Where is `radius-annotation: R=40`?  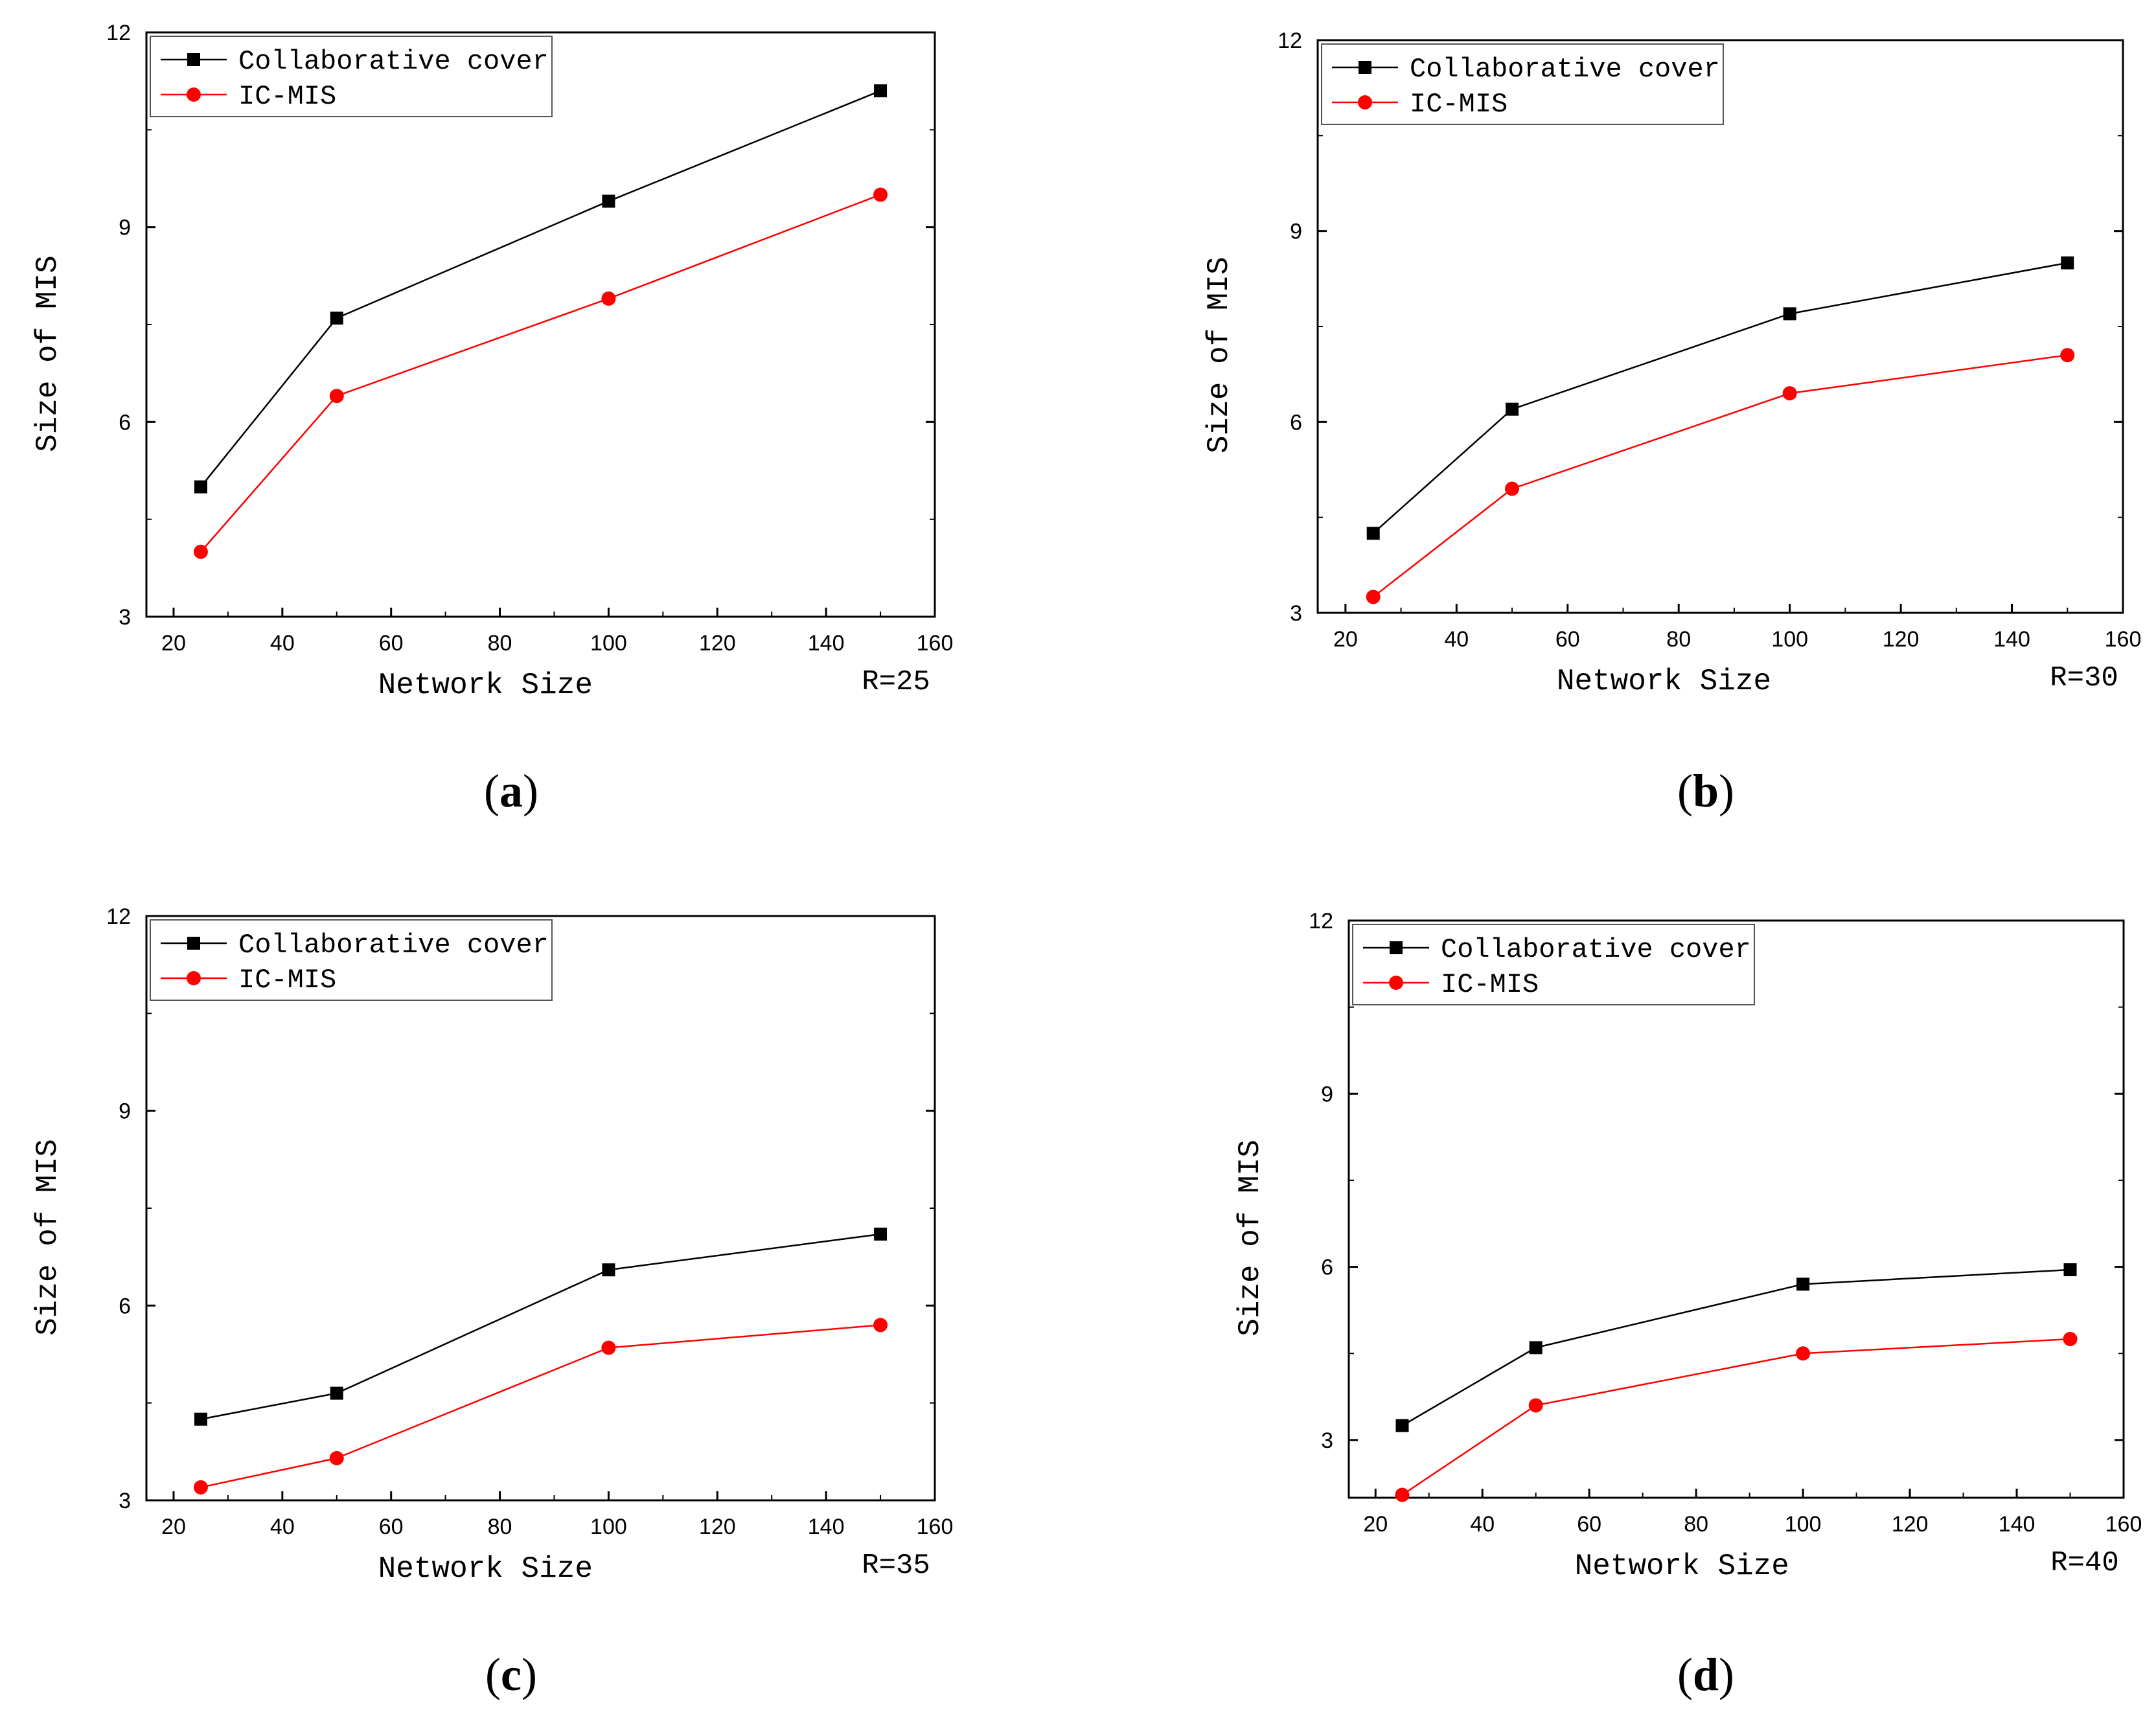 radius-annotation: R=40 is located at coordinates (2084, 1563).